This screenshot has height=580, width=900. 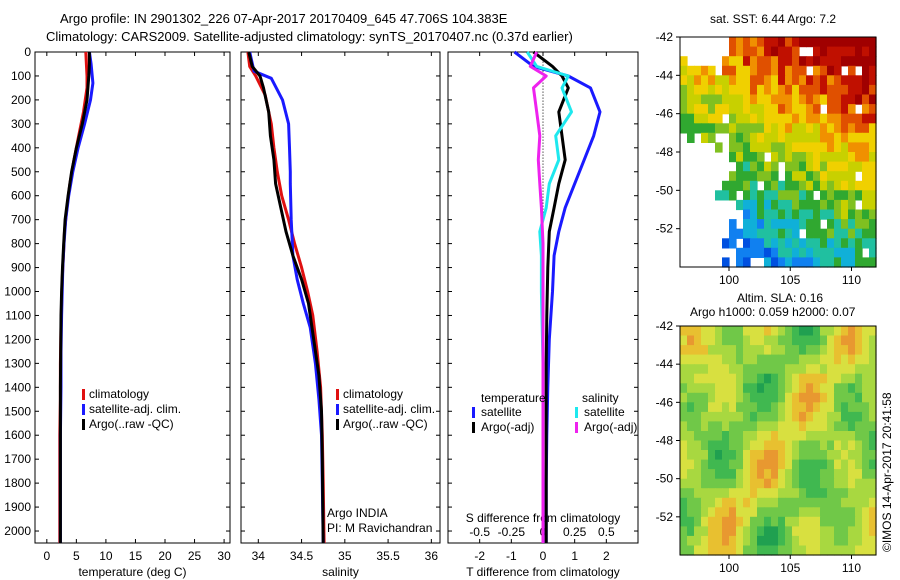 What do you see at coordinates (557, 296) in the screenshot?
I see `series-line` at bounding box center [557, 296].